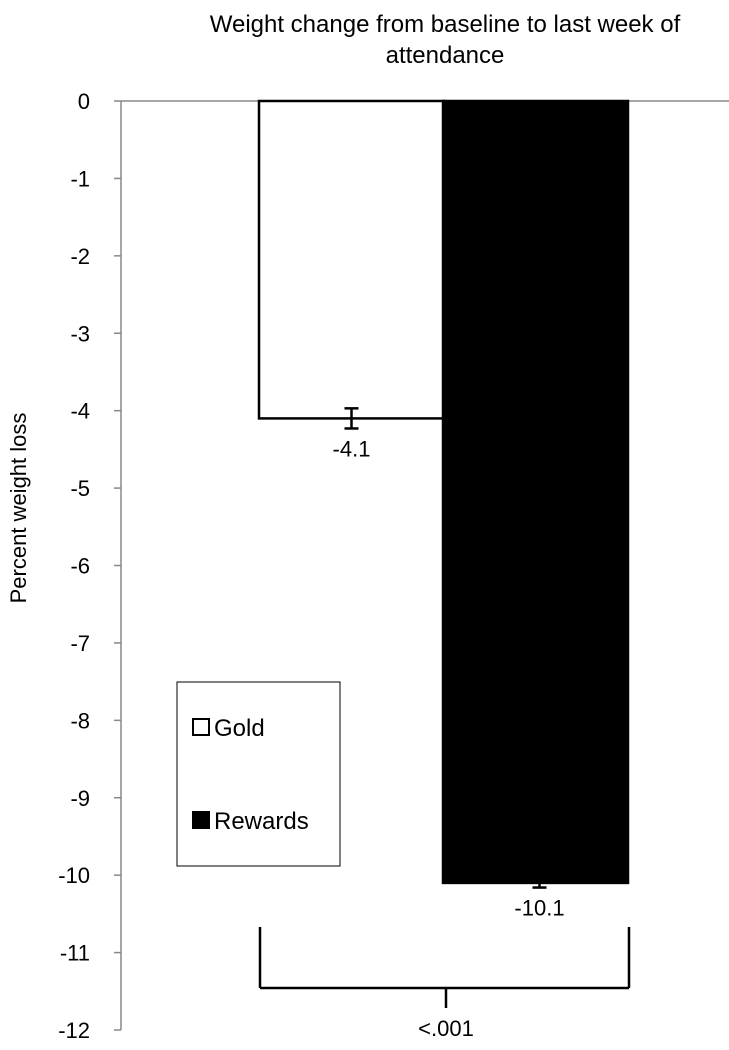 Image resolution: width=729 pixels, height=1050 pixels. I want to click on significance-bracket: <.001, so click(444, 984).